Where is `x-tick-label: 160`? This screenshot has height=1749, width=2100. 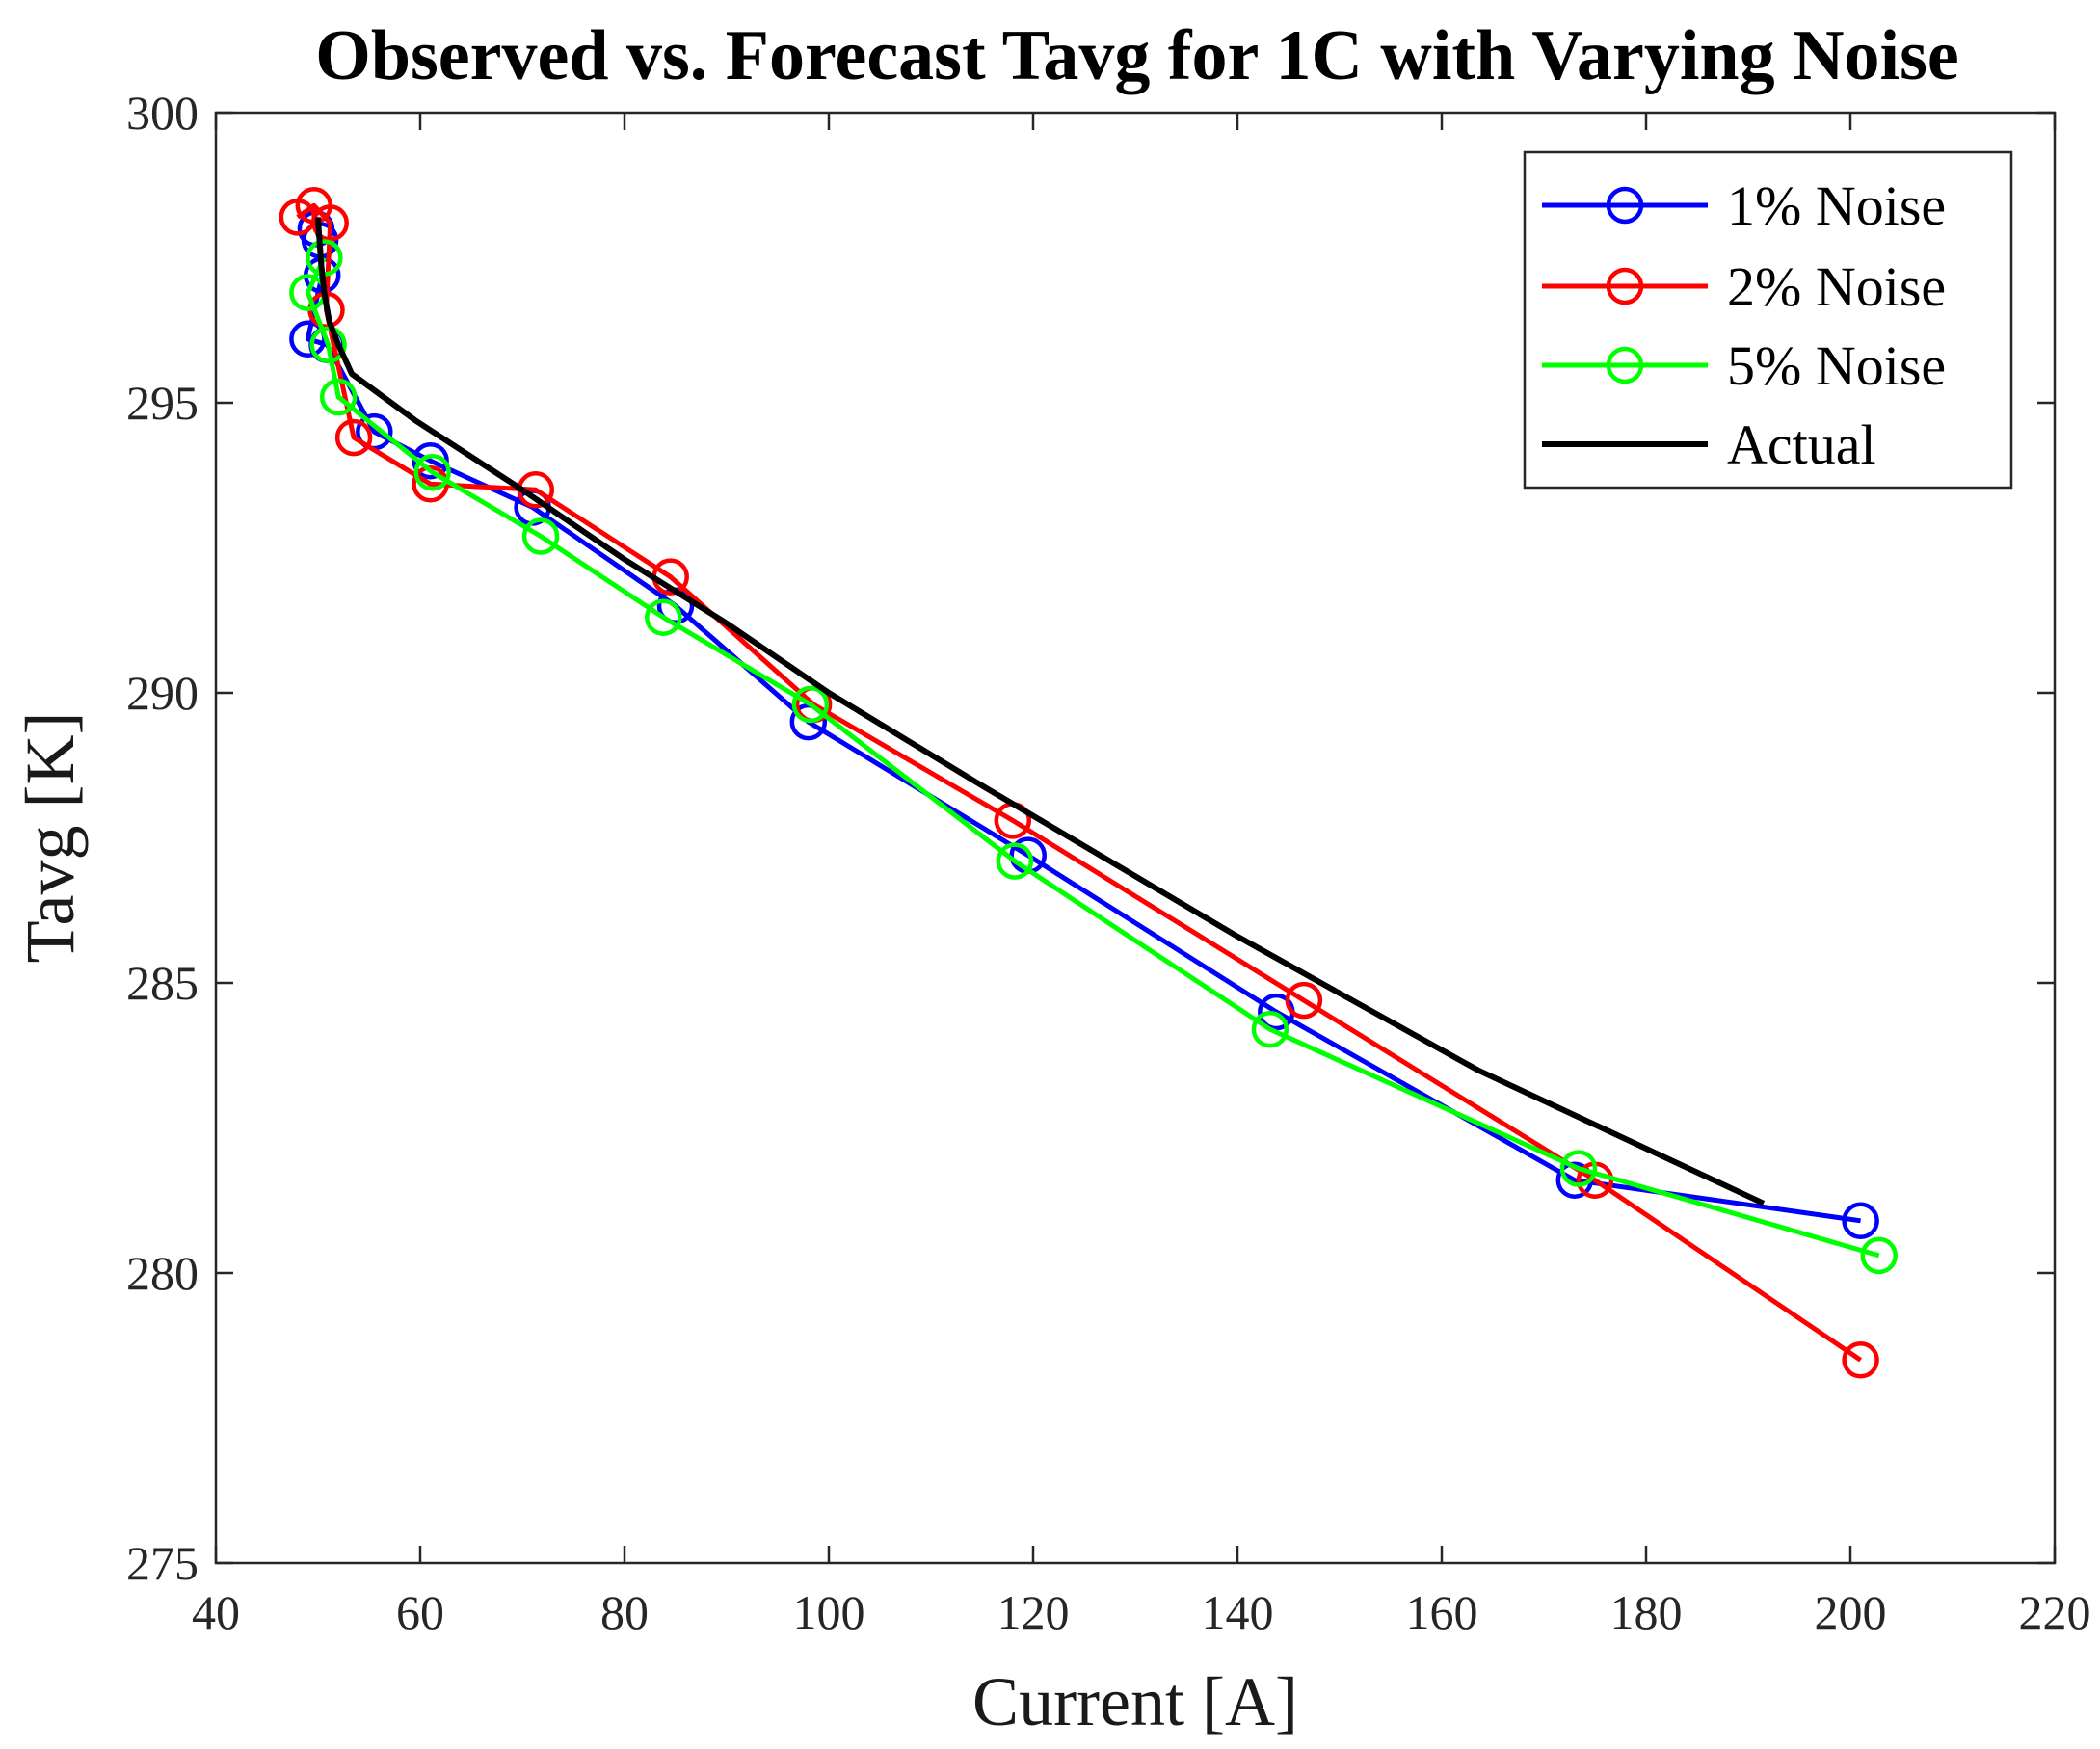 x-tick-label: 160 is located at coordinates (1442, 1612).